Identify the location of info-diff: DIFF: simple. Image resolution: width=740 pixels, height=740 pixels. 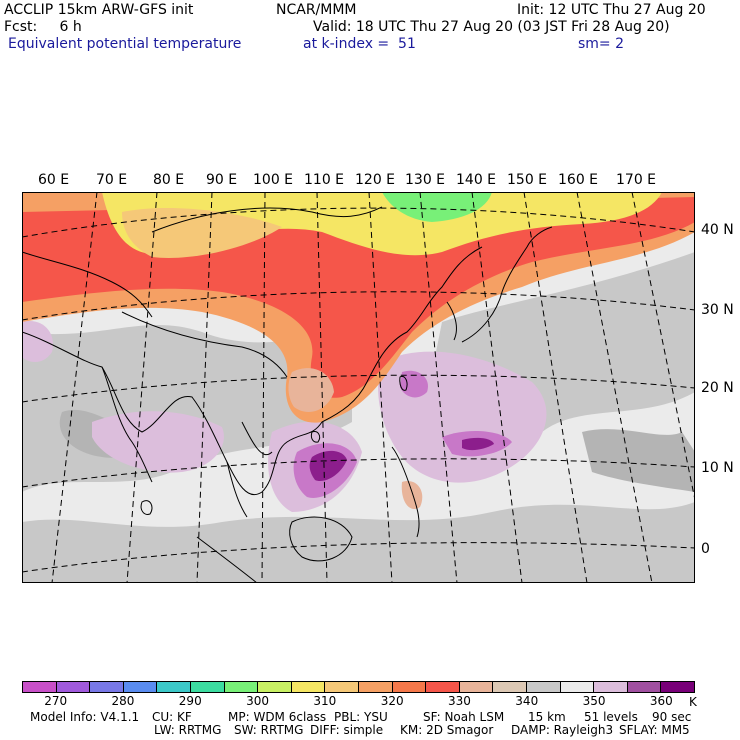
(347, 730).